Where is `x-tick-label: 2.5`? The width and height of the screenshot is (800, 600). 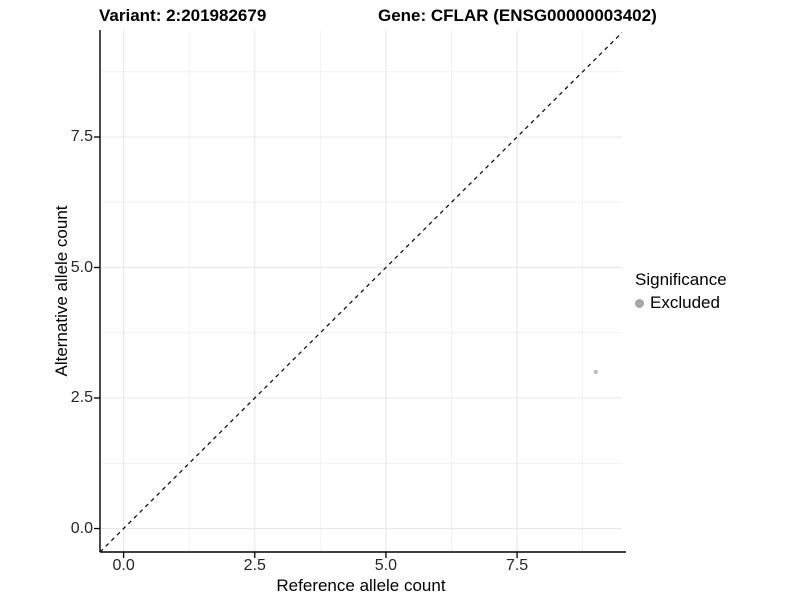
x-tick-label: 2.5 is located at coordinates (254, 565).